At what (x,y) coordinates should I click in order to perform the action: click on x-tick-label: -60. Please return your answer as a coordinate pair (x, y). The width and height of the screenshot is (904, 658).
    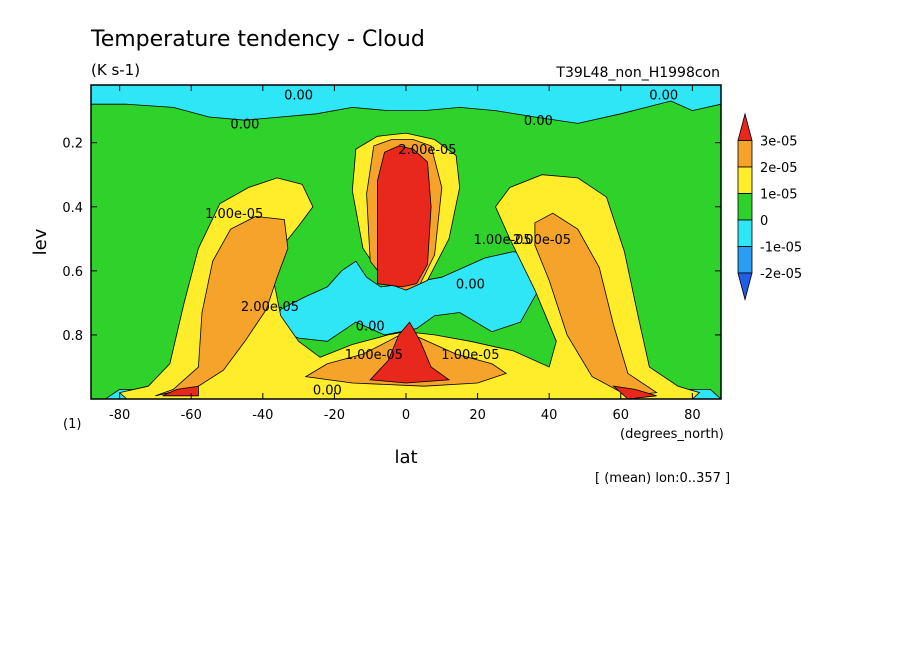
    Looking at the image, I should click on (191, 415).